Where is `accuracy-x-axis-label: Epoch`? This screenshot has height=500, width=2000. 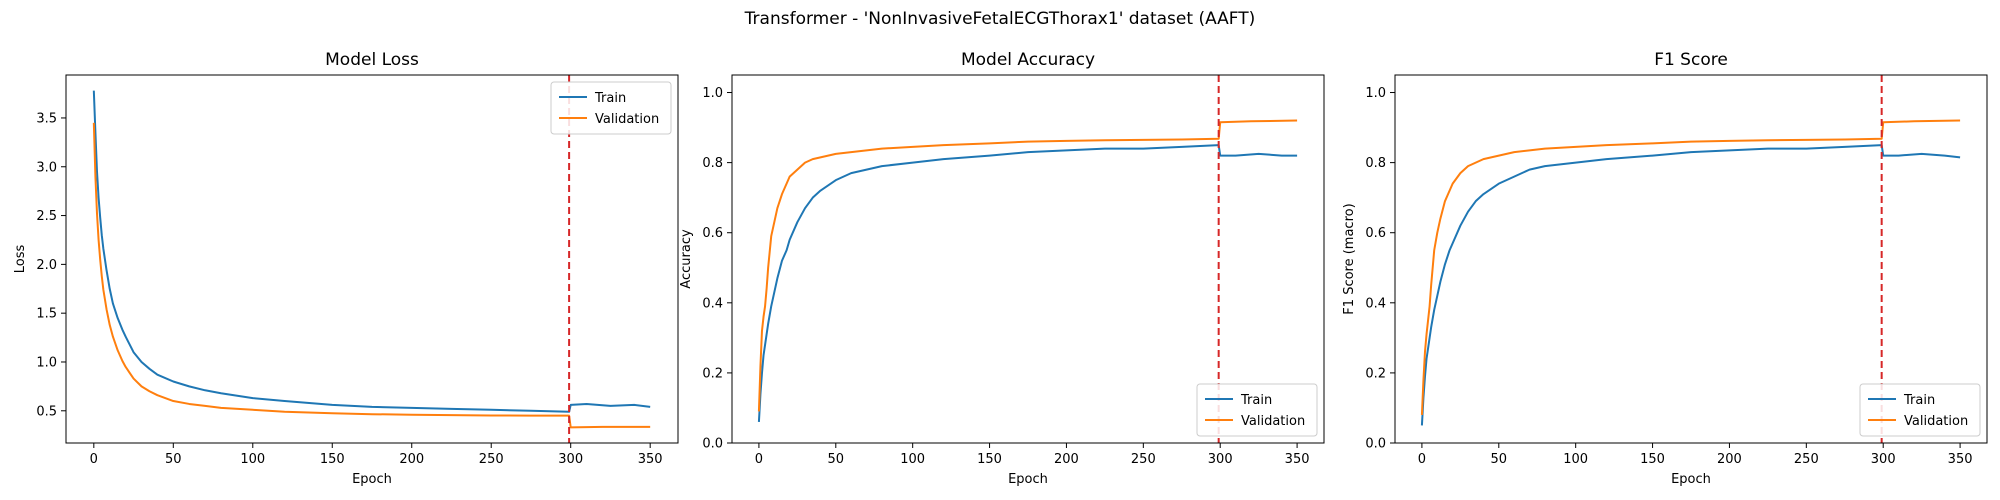 accuracy-x-axis-label: Epoch is located at coordinates (1028, 479).